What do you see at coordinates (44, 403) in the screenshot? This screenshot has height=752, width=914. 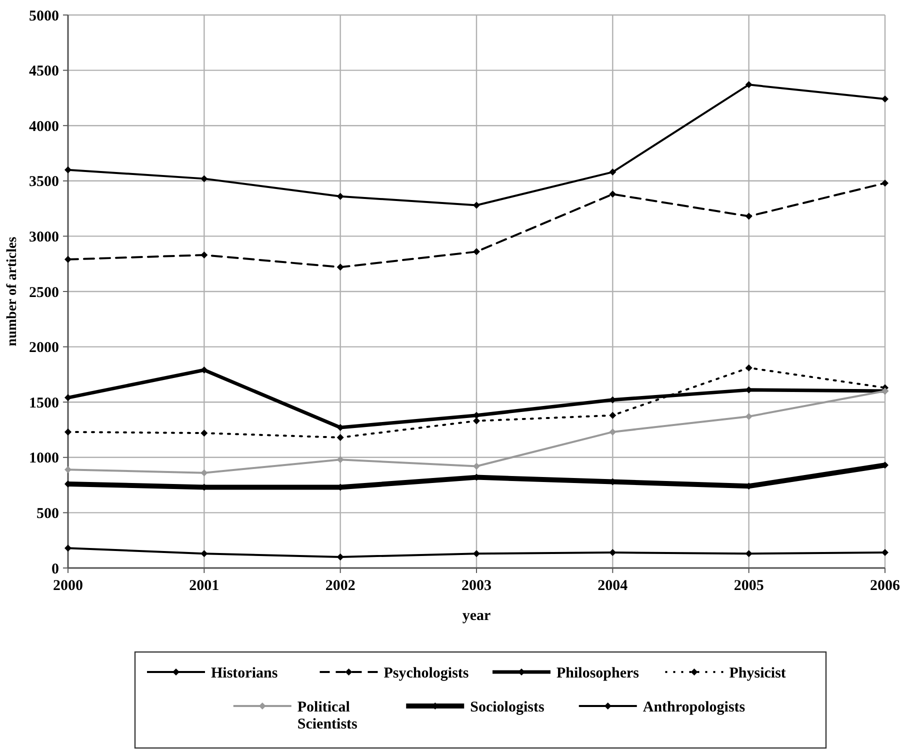 I see `y-tick-label: 1500` at bounding box center [44, 403].